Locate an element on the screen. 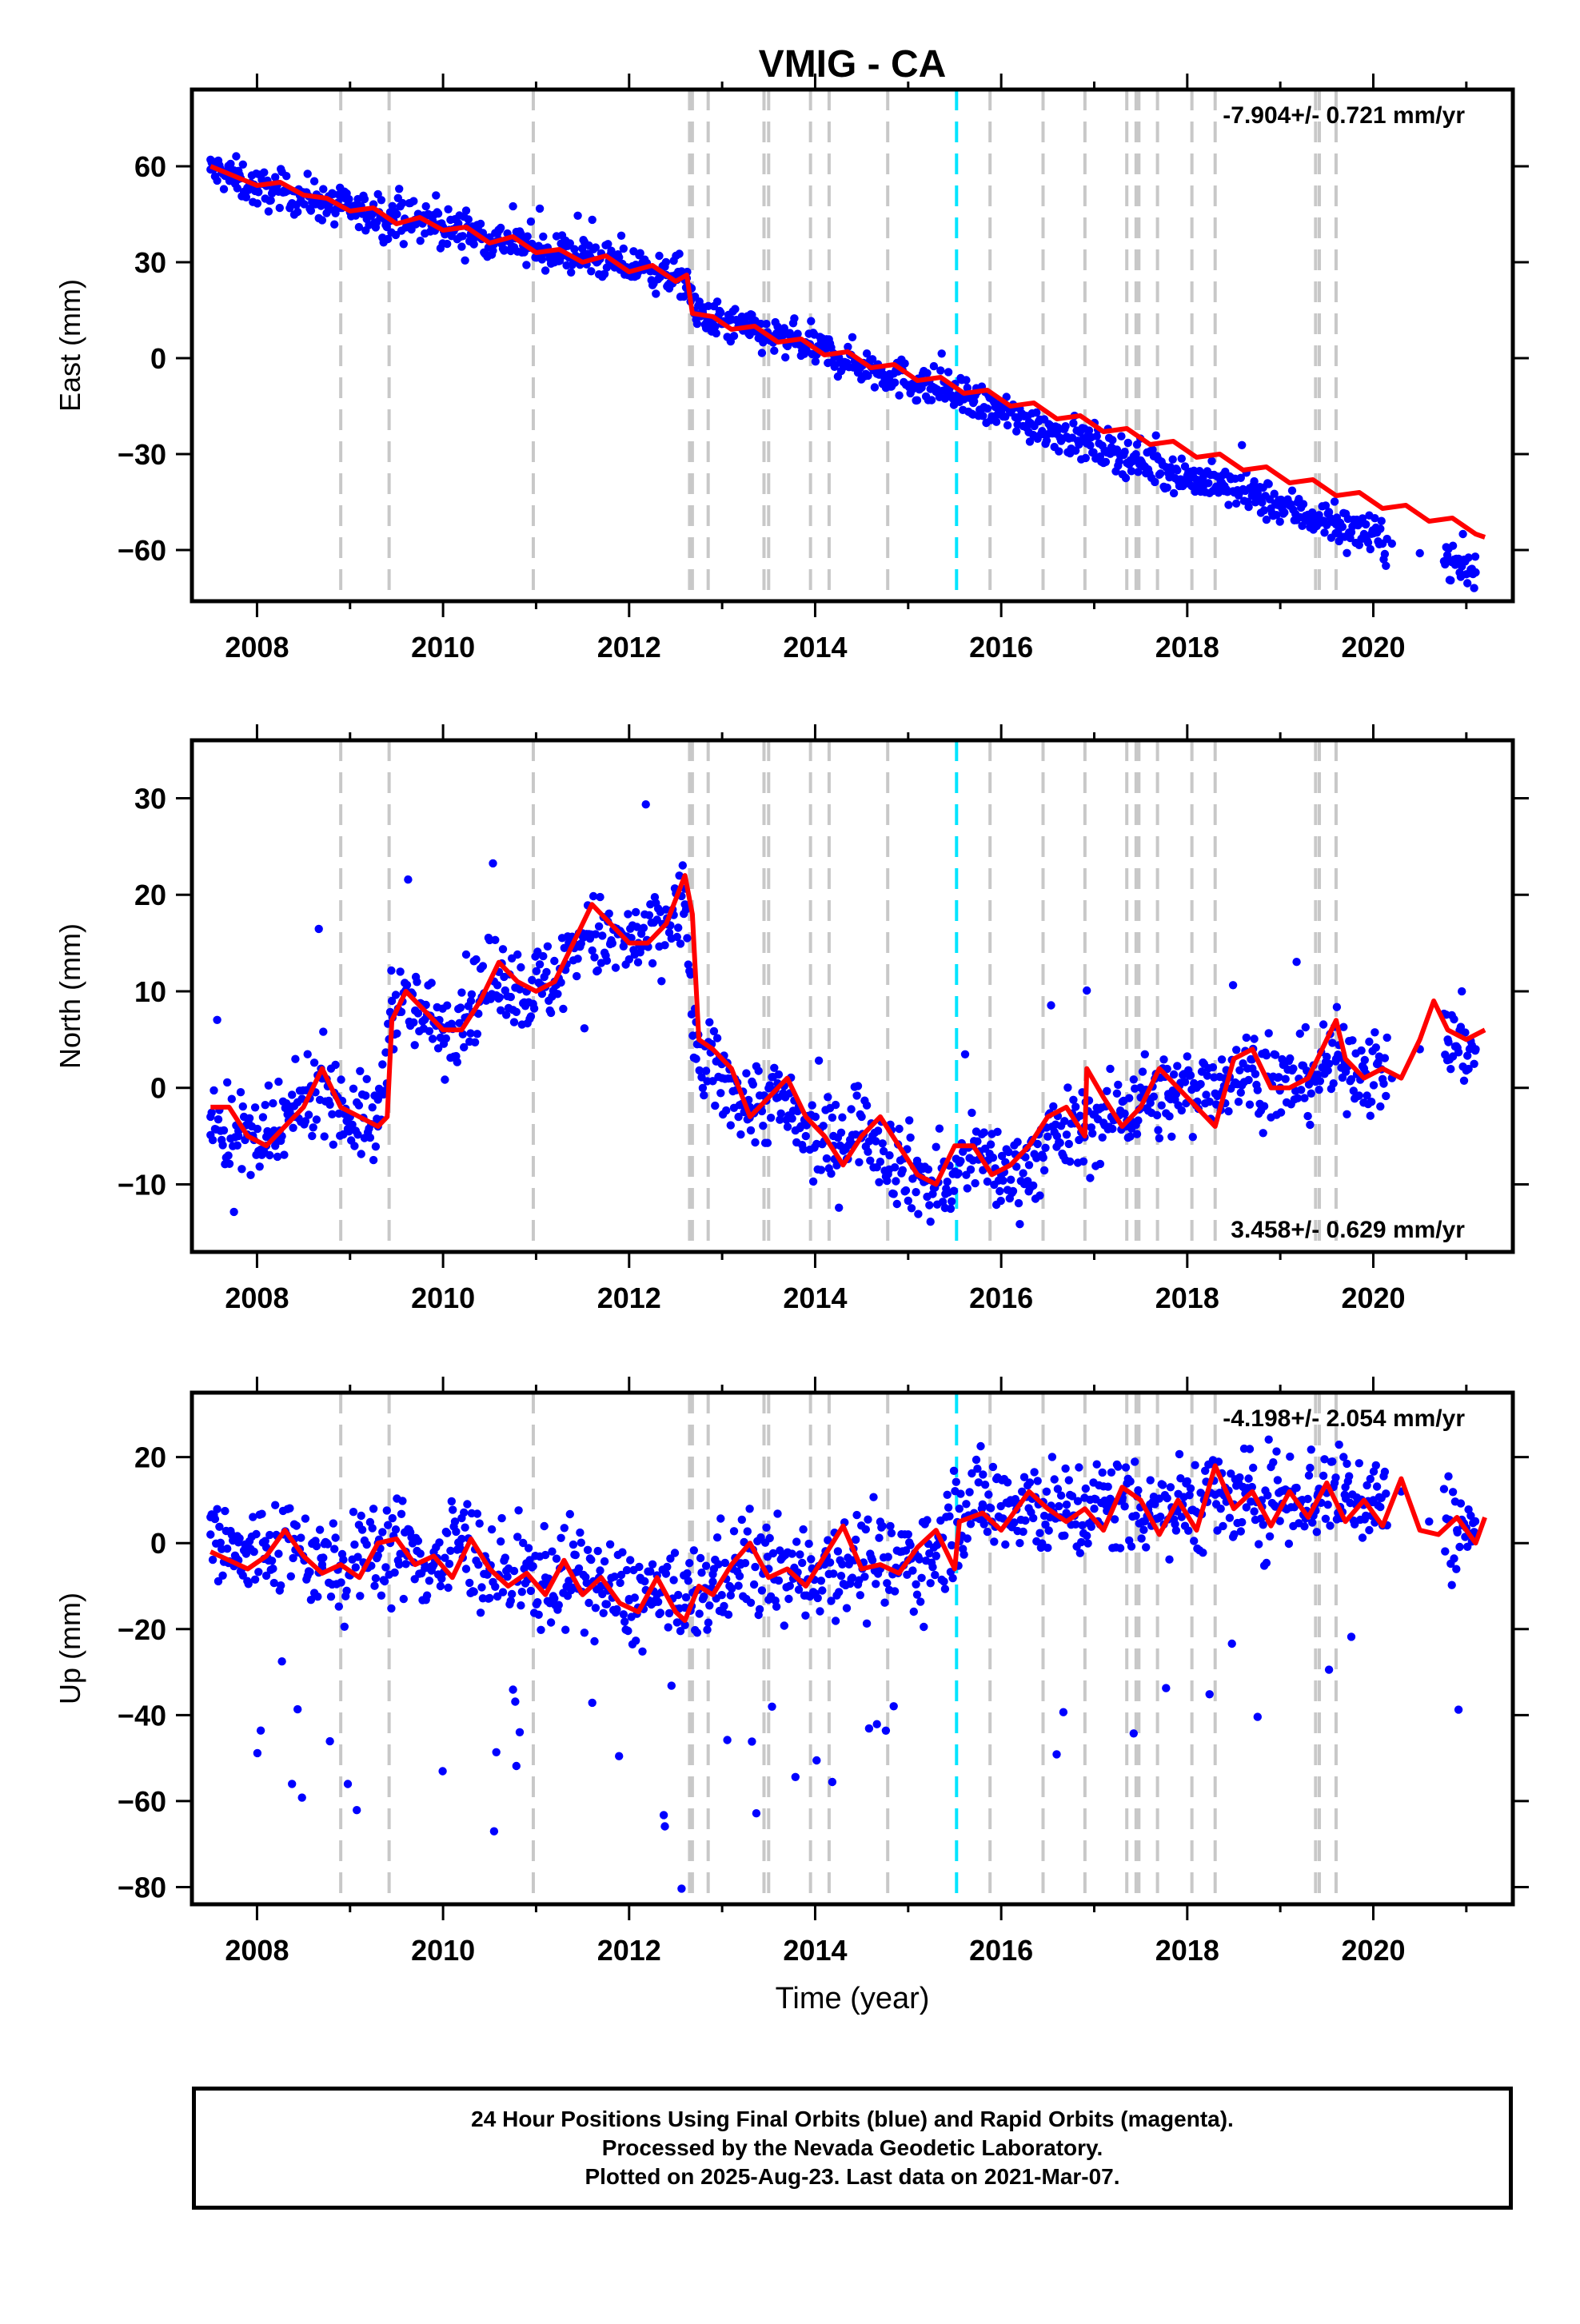  y-tick-label: −80 is located at coordinates (142, 1887).